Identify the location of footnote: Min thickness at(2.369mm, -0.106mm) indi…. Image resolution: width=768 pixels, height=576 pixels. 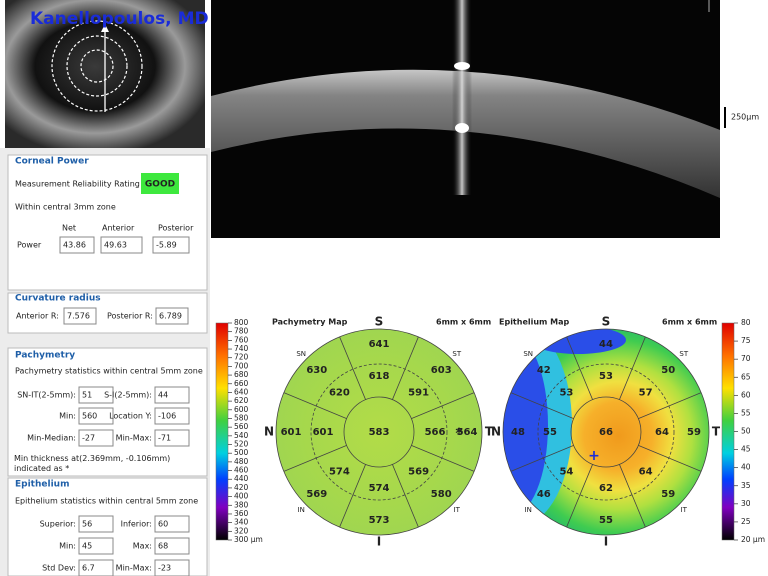
(92, 463).